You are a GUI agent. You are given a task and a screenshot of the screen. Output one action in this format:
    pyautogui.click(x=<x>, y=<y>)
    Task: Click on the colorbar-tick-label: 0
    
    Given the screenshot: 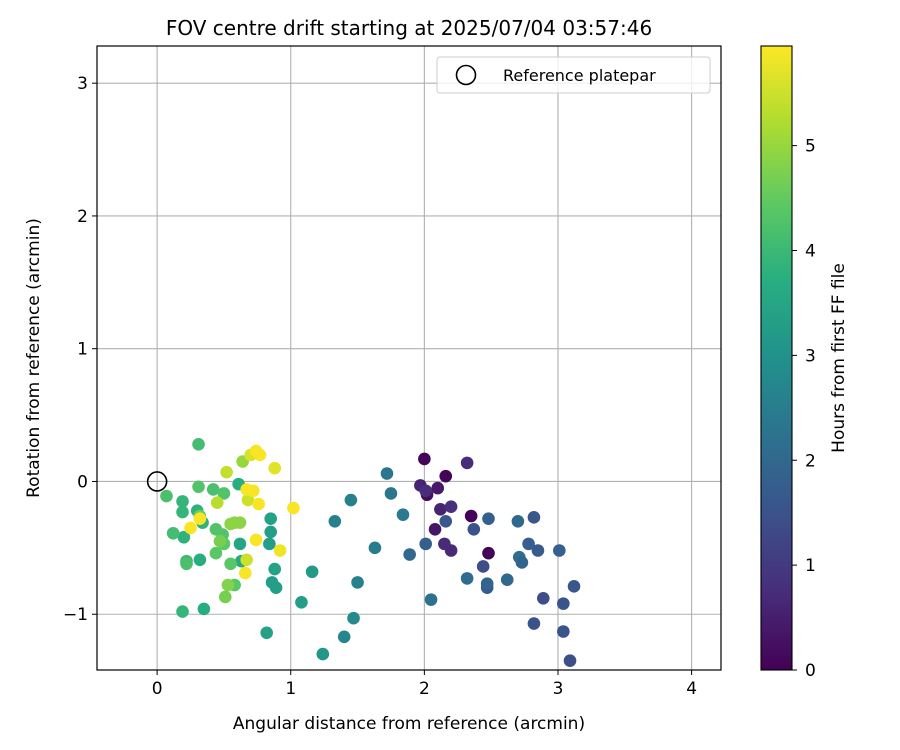 What is the action you would take?
    pyautogui.click(x=810, y=671)
    